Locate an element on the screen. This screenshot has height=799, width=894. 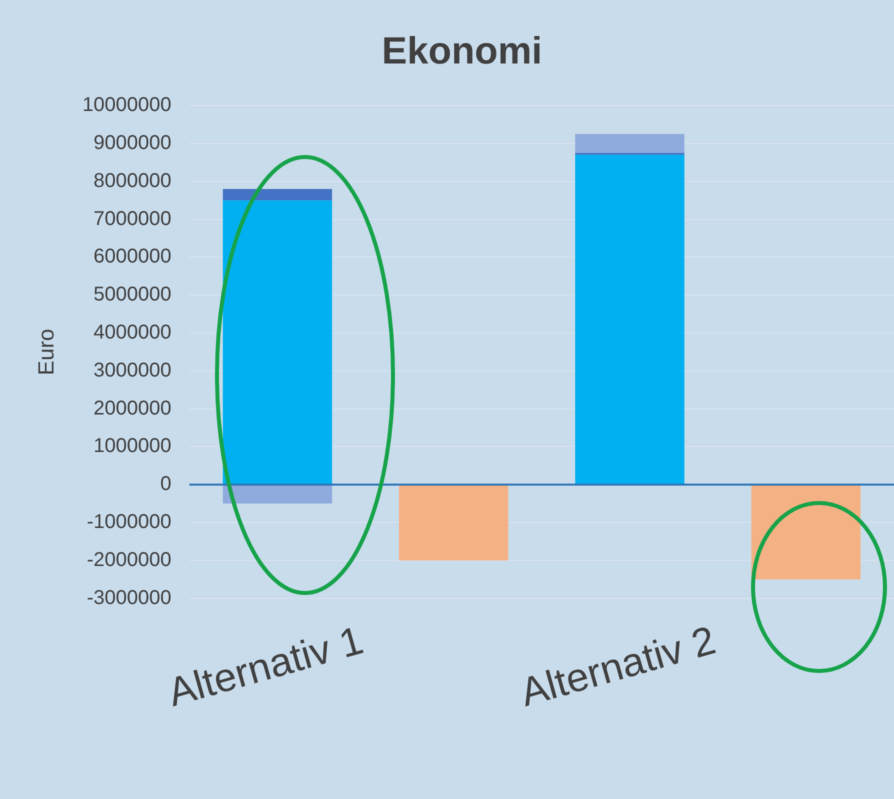
y-tick-label: -1000000 is located at coordinates (129, 522).